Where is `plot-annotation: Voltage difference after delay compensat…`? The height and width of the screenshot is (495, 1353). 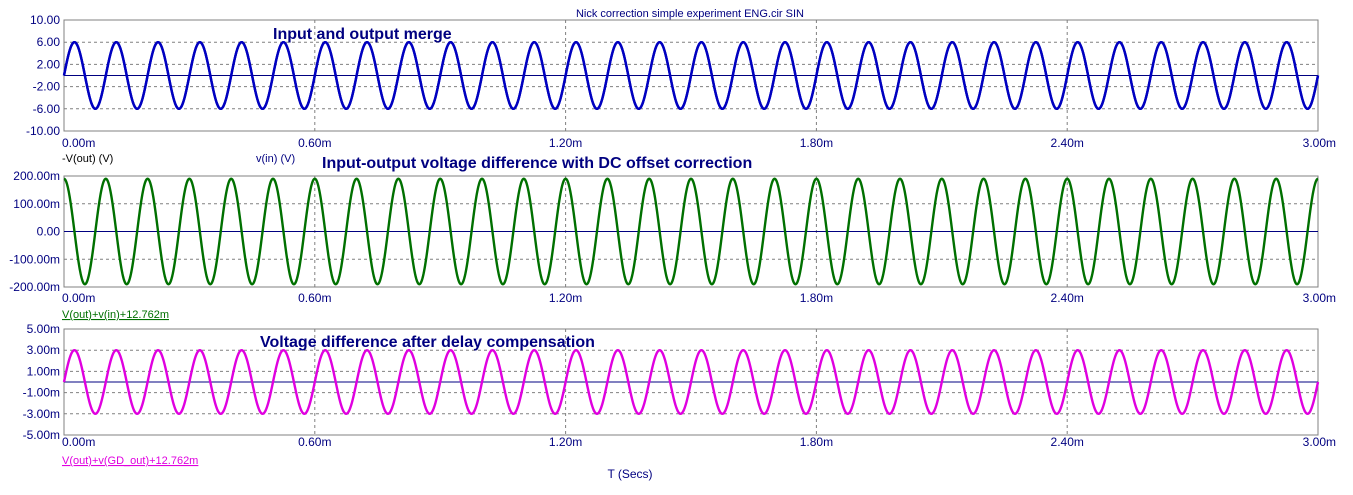 plot-annotation: Voltage difference after delay compensat… is located at coordinates (427, 342).